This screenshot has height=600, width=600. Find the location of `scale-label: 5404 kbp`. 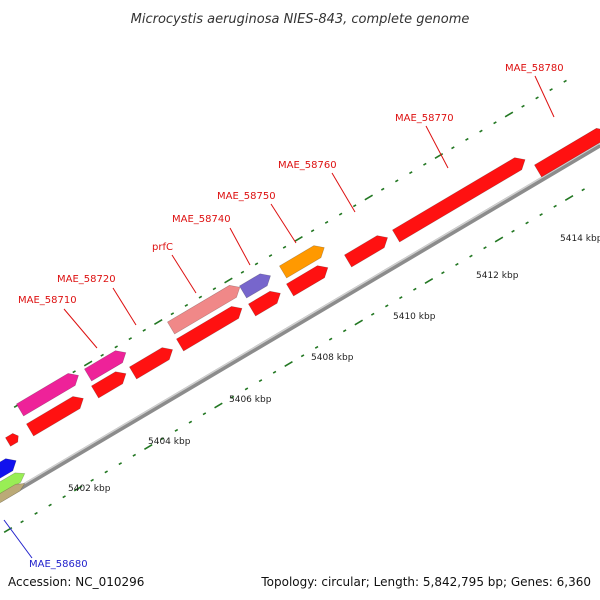

scale-label: 5404 kbp is located at coordinates (169, 442).